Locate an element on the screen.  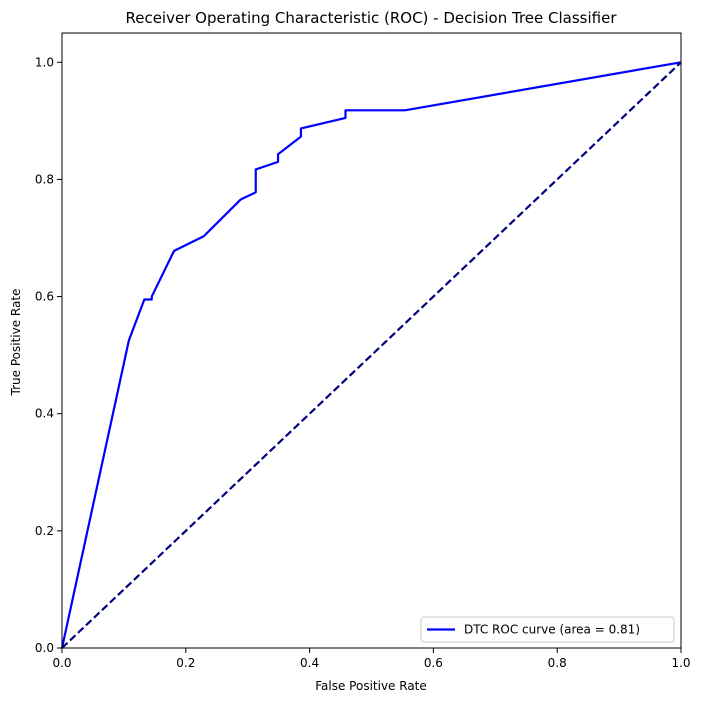
x-tick-label: 0.0 is located at coordinates (61, 663).